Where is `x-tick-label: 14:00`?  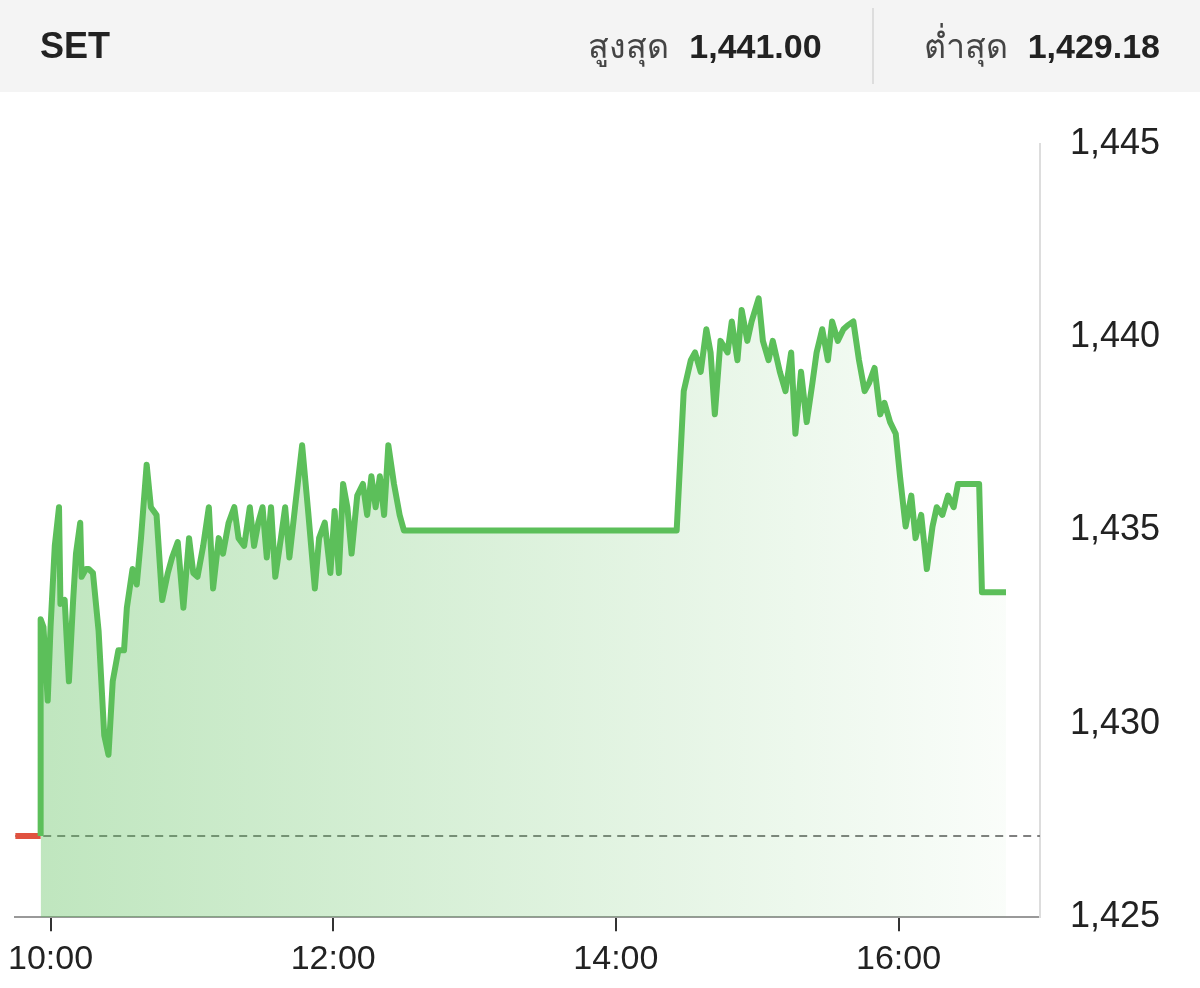
x-tick-label: 14:00 is located at coordinates (616, 956).